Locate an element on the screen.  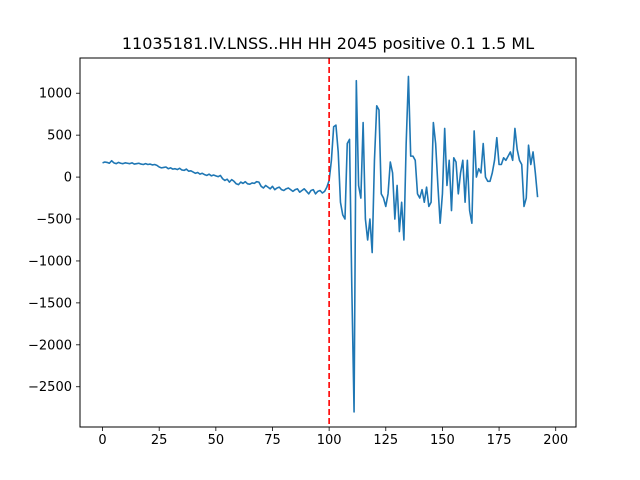
y-tick-label: 0 is located at coordinates (68, 178).